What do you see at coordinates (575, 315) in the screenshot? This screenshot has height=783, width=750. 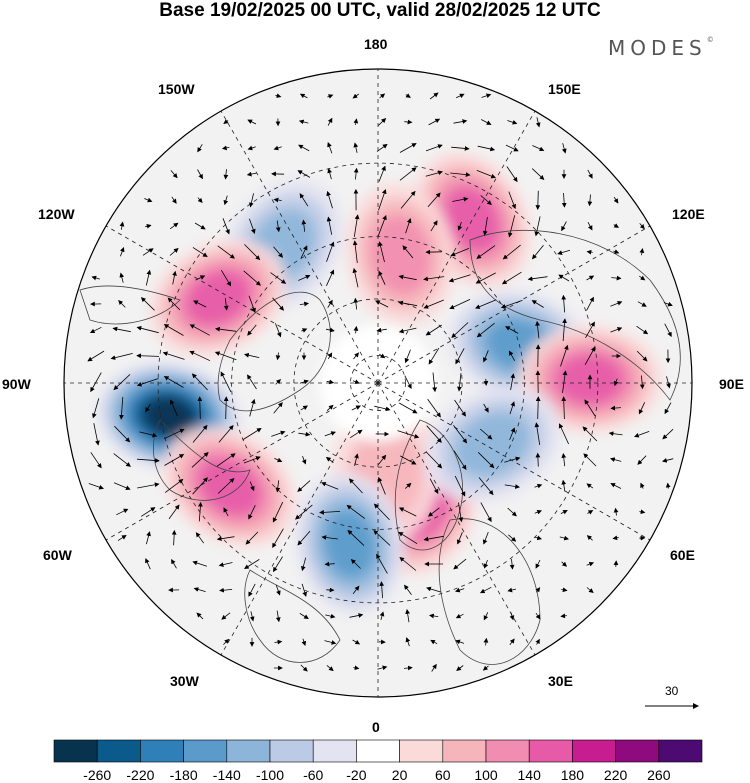 I see `coastline` at bounding box center [575, 315].